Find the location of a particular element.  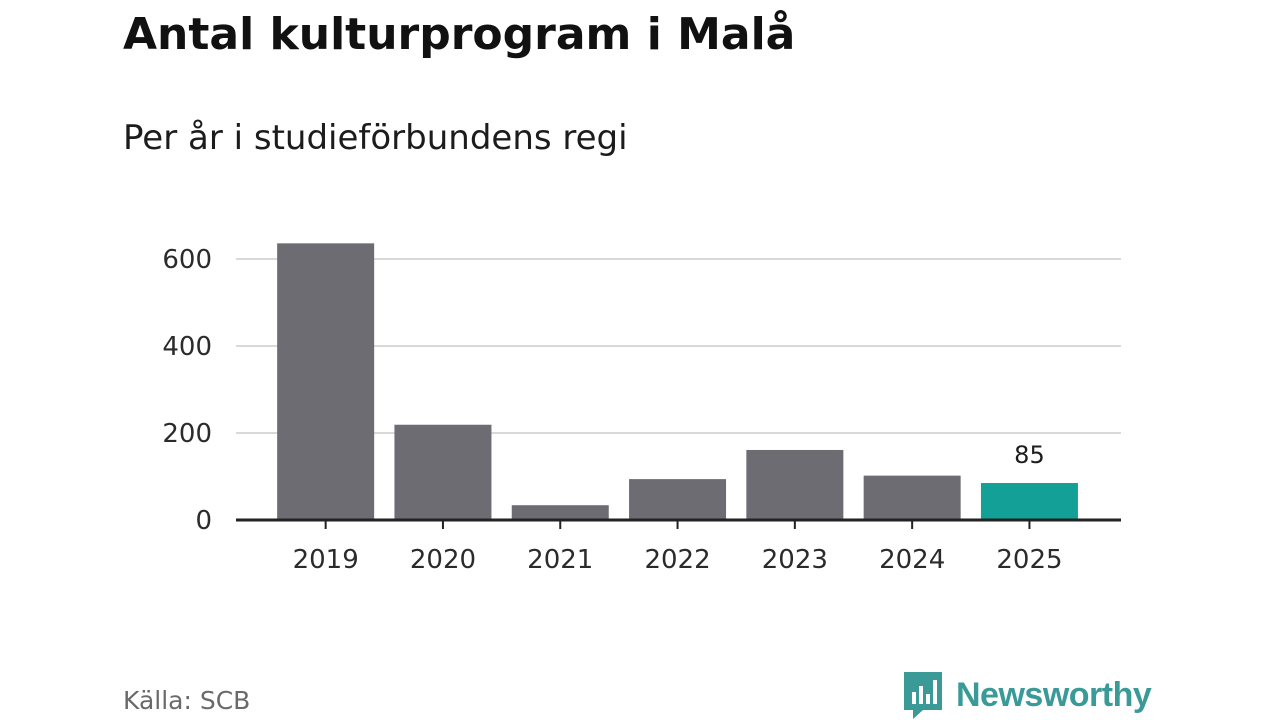

y-tick-label: 600 is located at coordinates (187, 260).